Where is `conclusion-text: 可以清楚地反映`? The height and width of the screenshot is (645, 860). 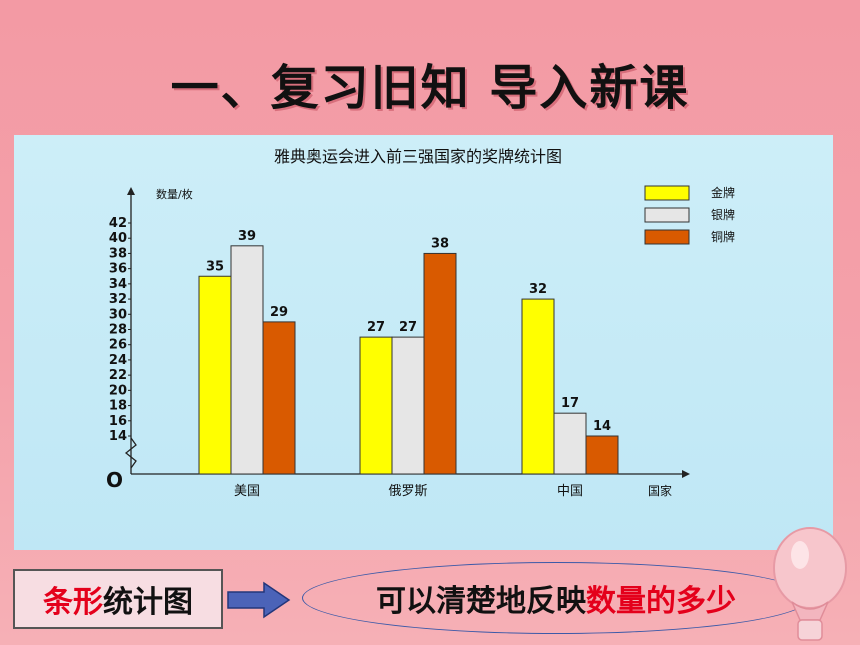 conclusion-text: 可以清楚地反映 is located at coordinates (481, 601).